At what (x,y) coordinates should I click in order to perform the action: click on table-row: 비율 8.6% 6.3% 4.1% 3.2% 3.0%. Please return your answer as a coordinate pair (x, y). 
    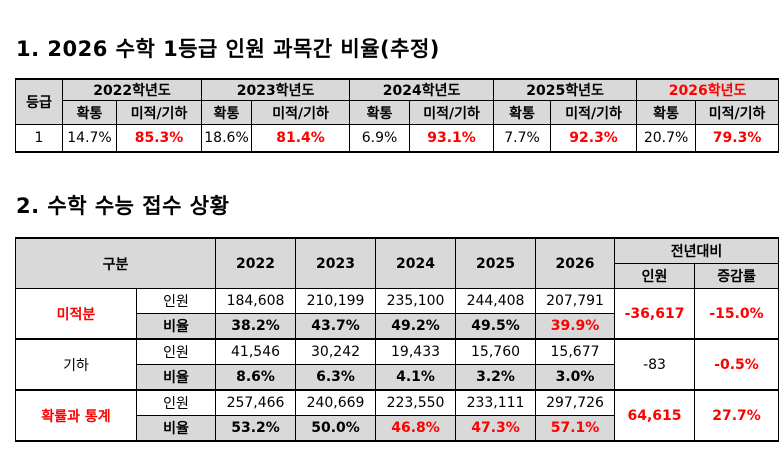
    Looking at the image, I should click on (397, 377).